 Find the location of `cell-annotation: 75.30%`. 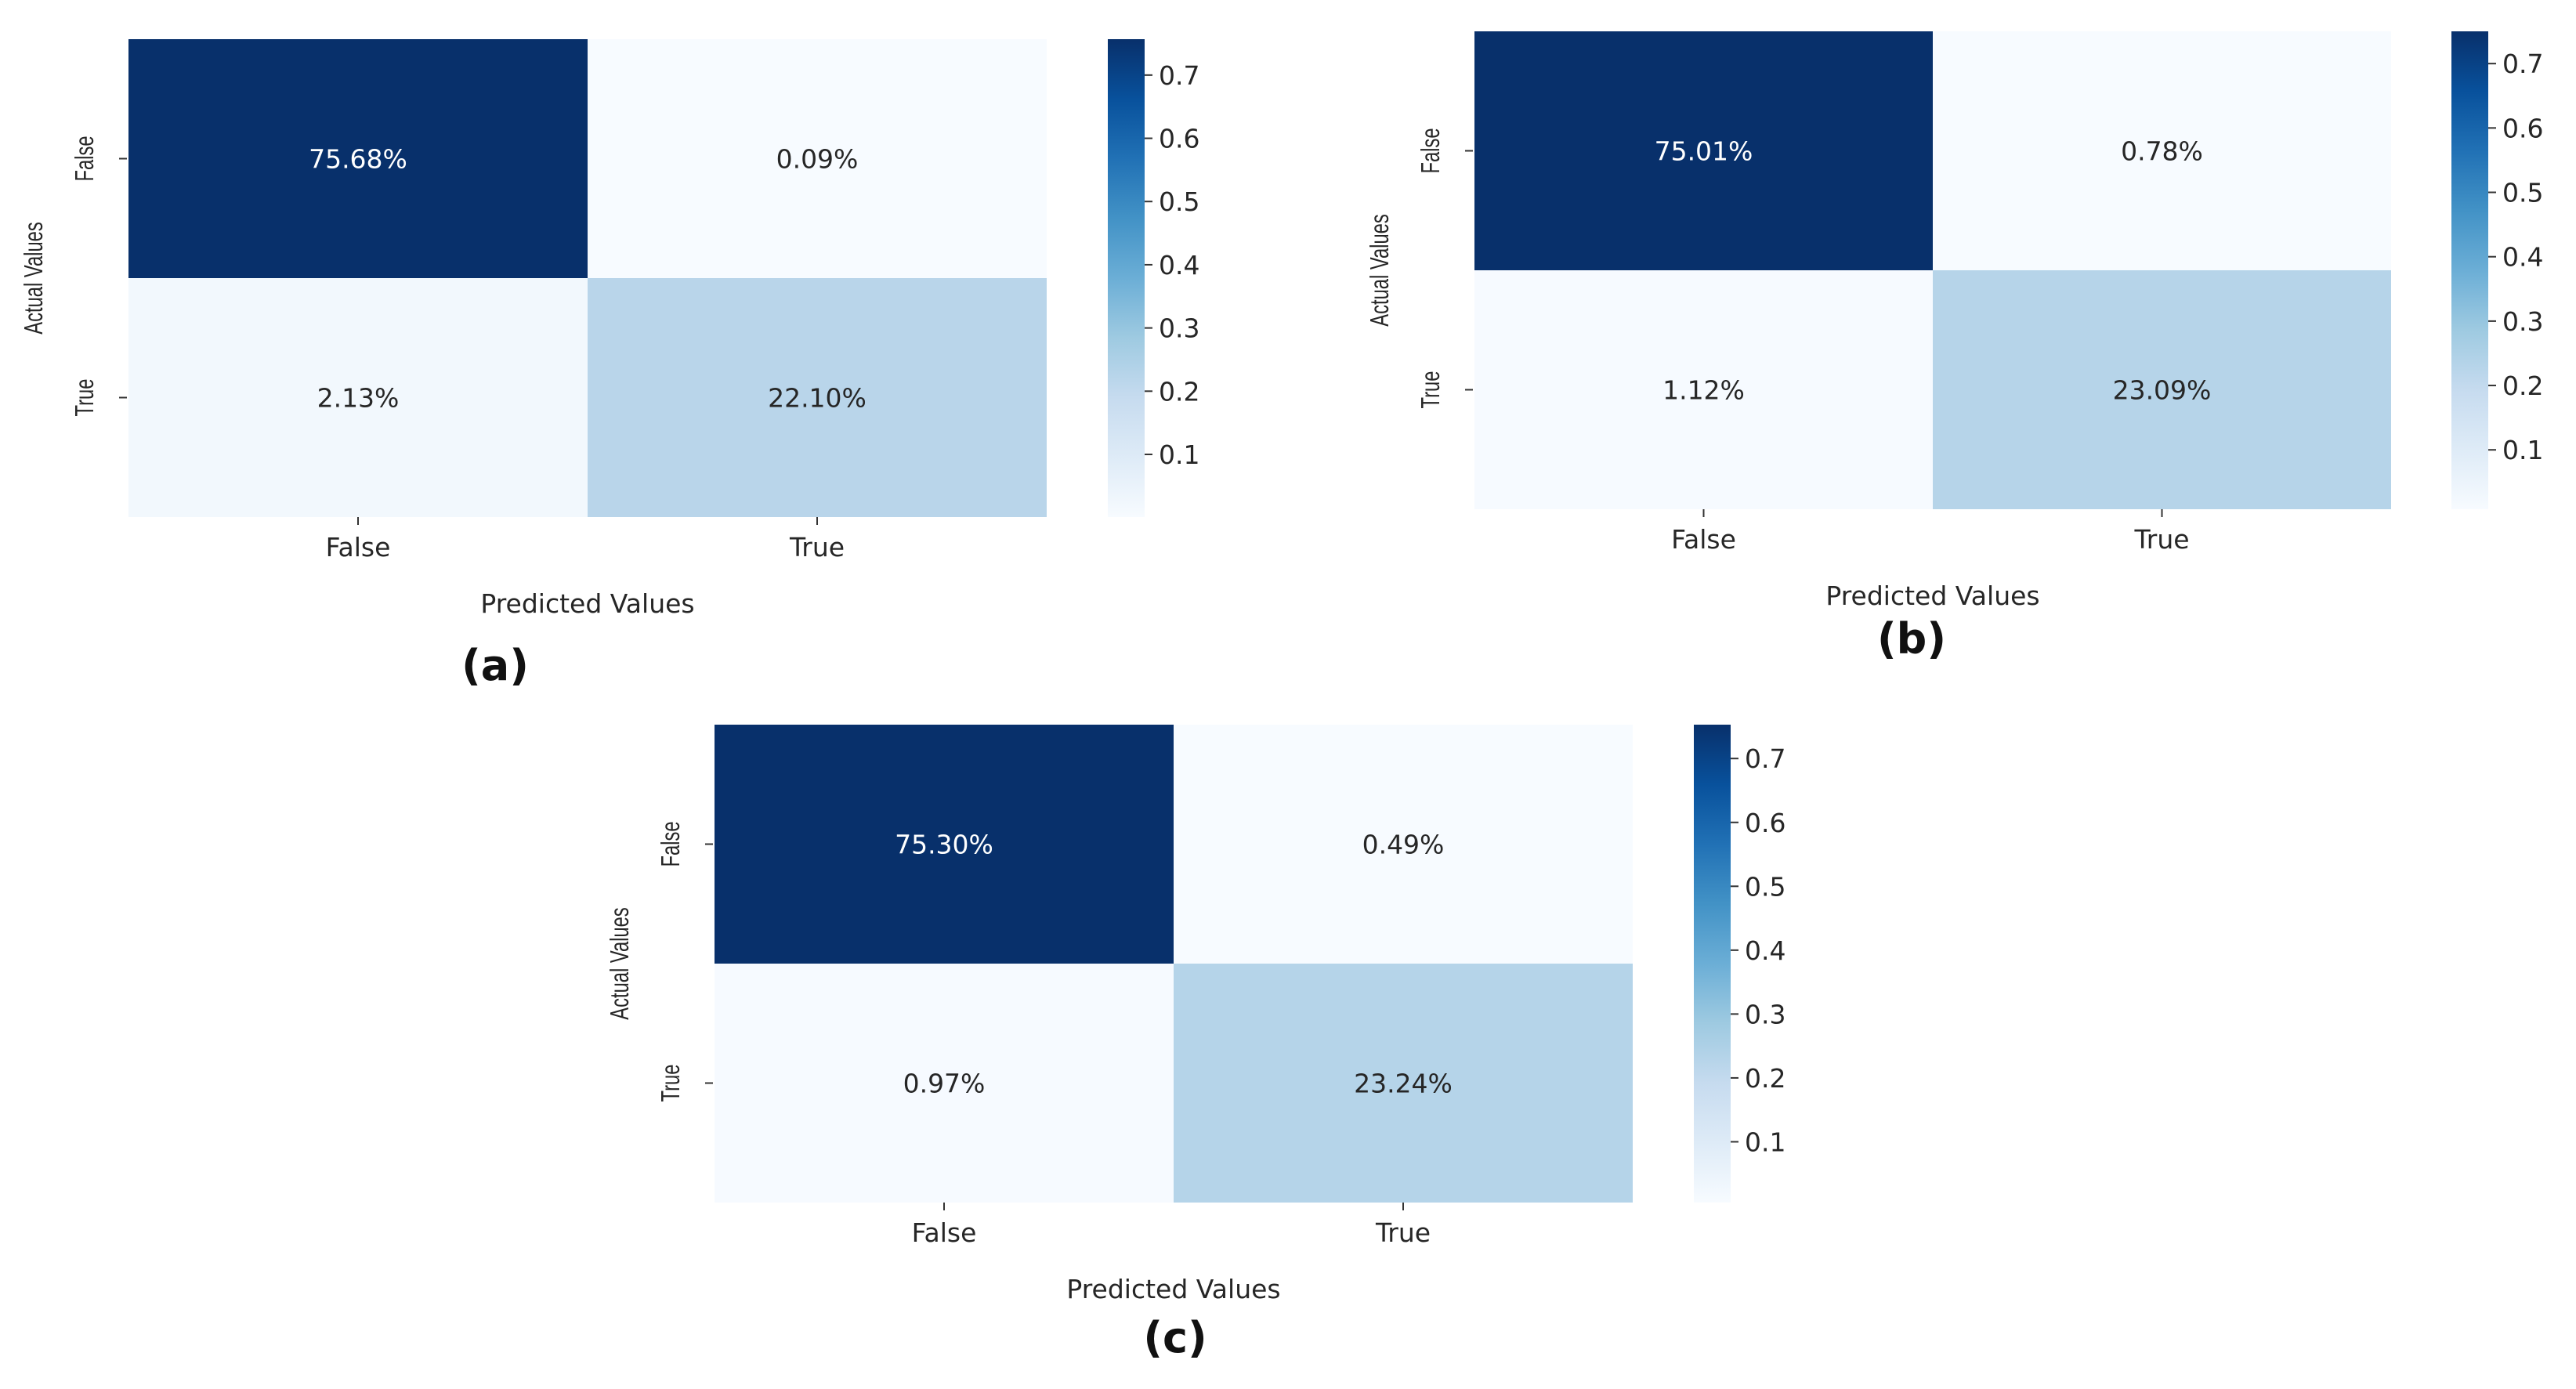

cell-annotation: 75.30% is located at coordinates (944, 845).